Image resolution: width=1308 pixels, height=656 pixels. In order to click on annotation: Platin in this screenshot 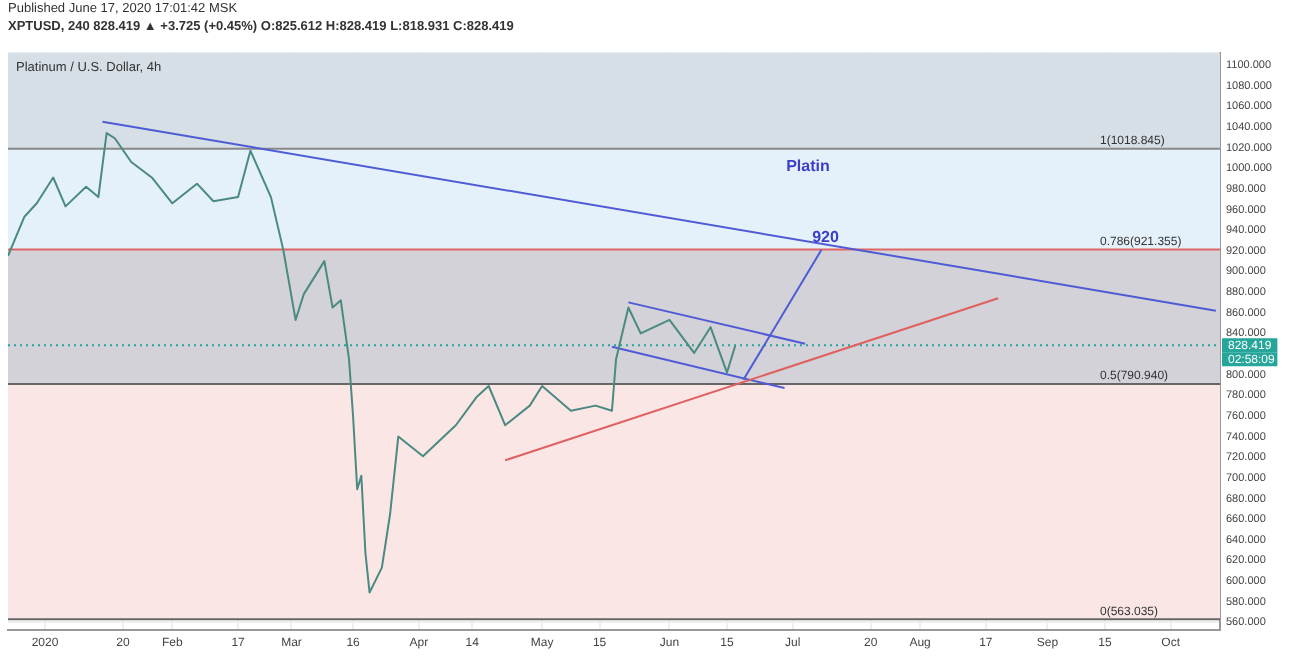, I will do `click(808, 165)`.